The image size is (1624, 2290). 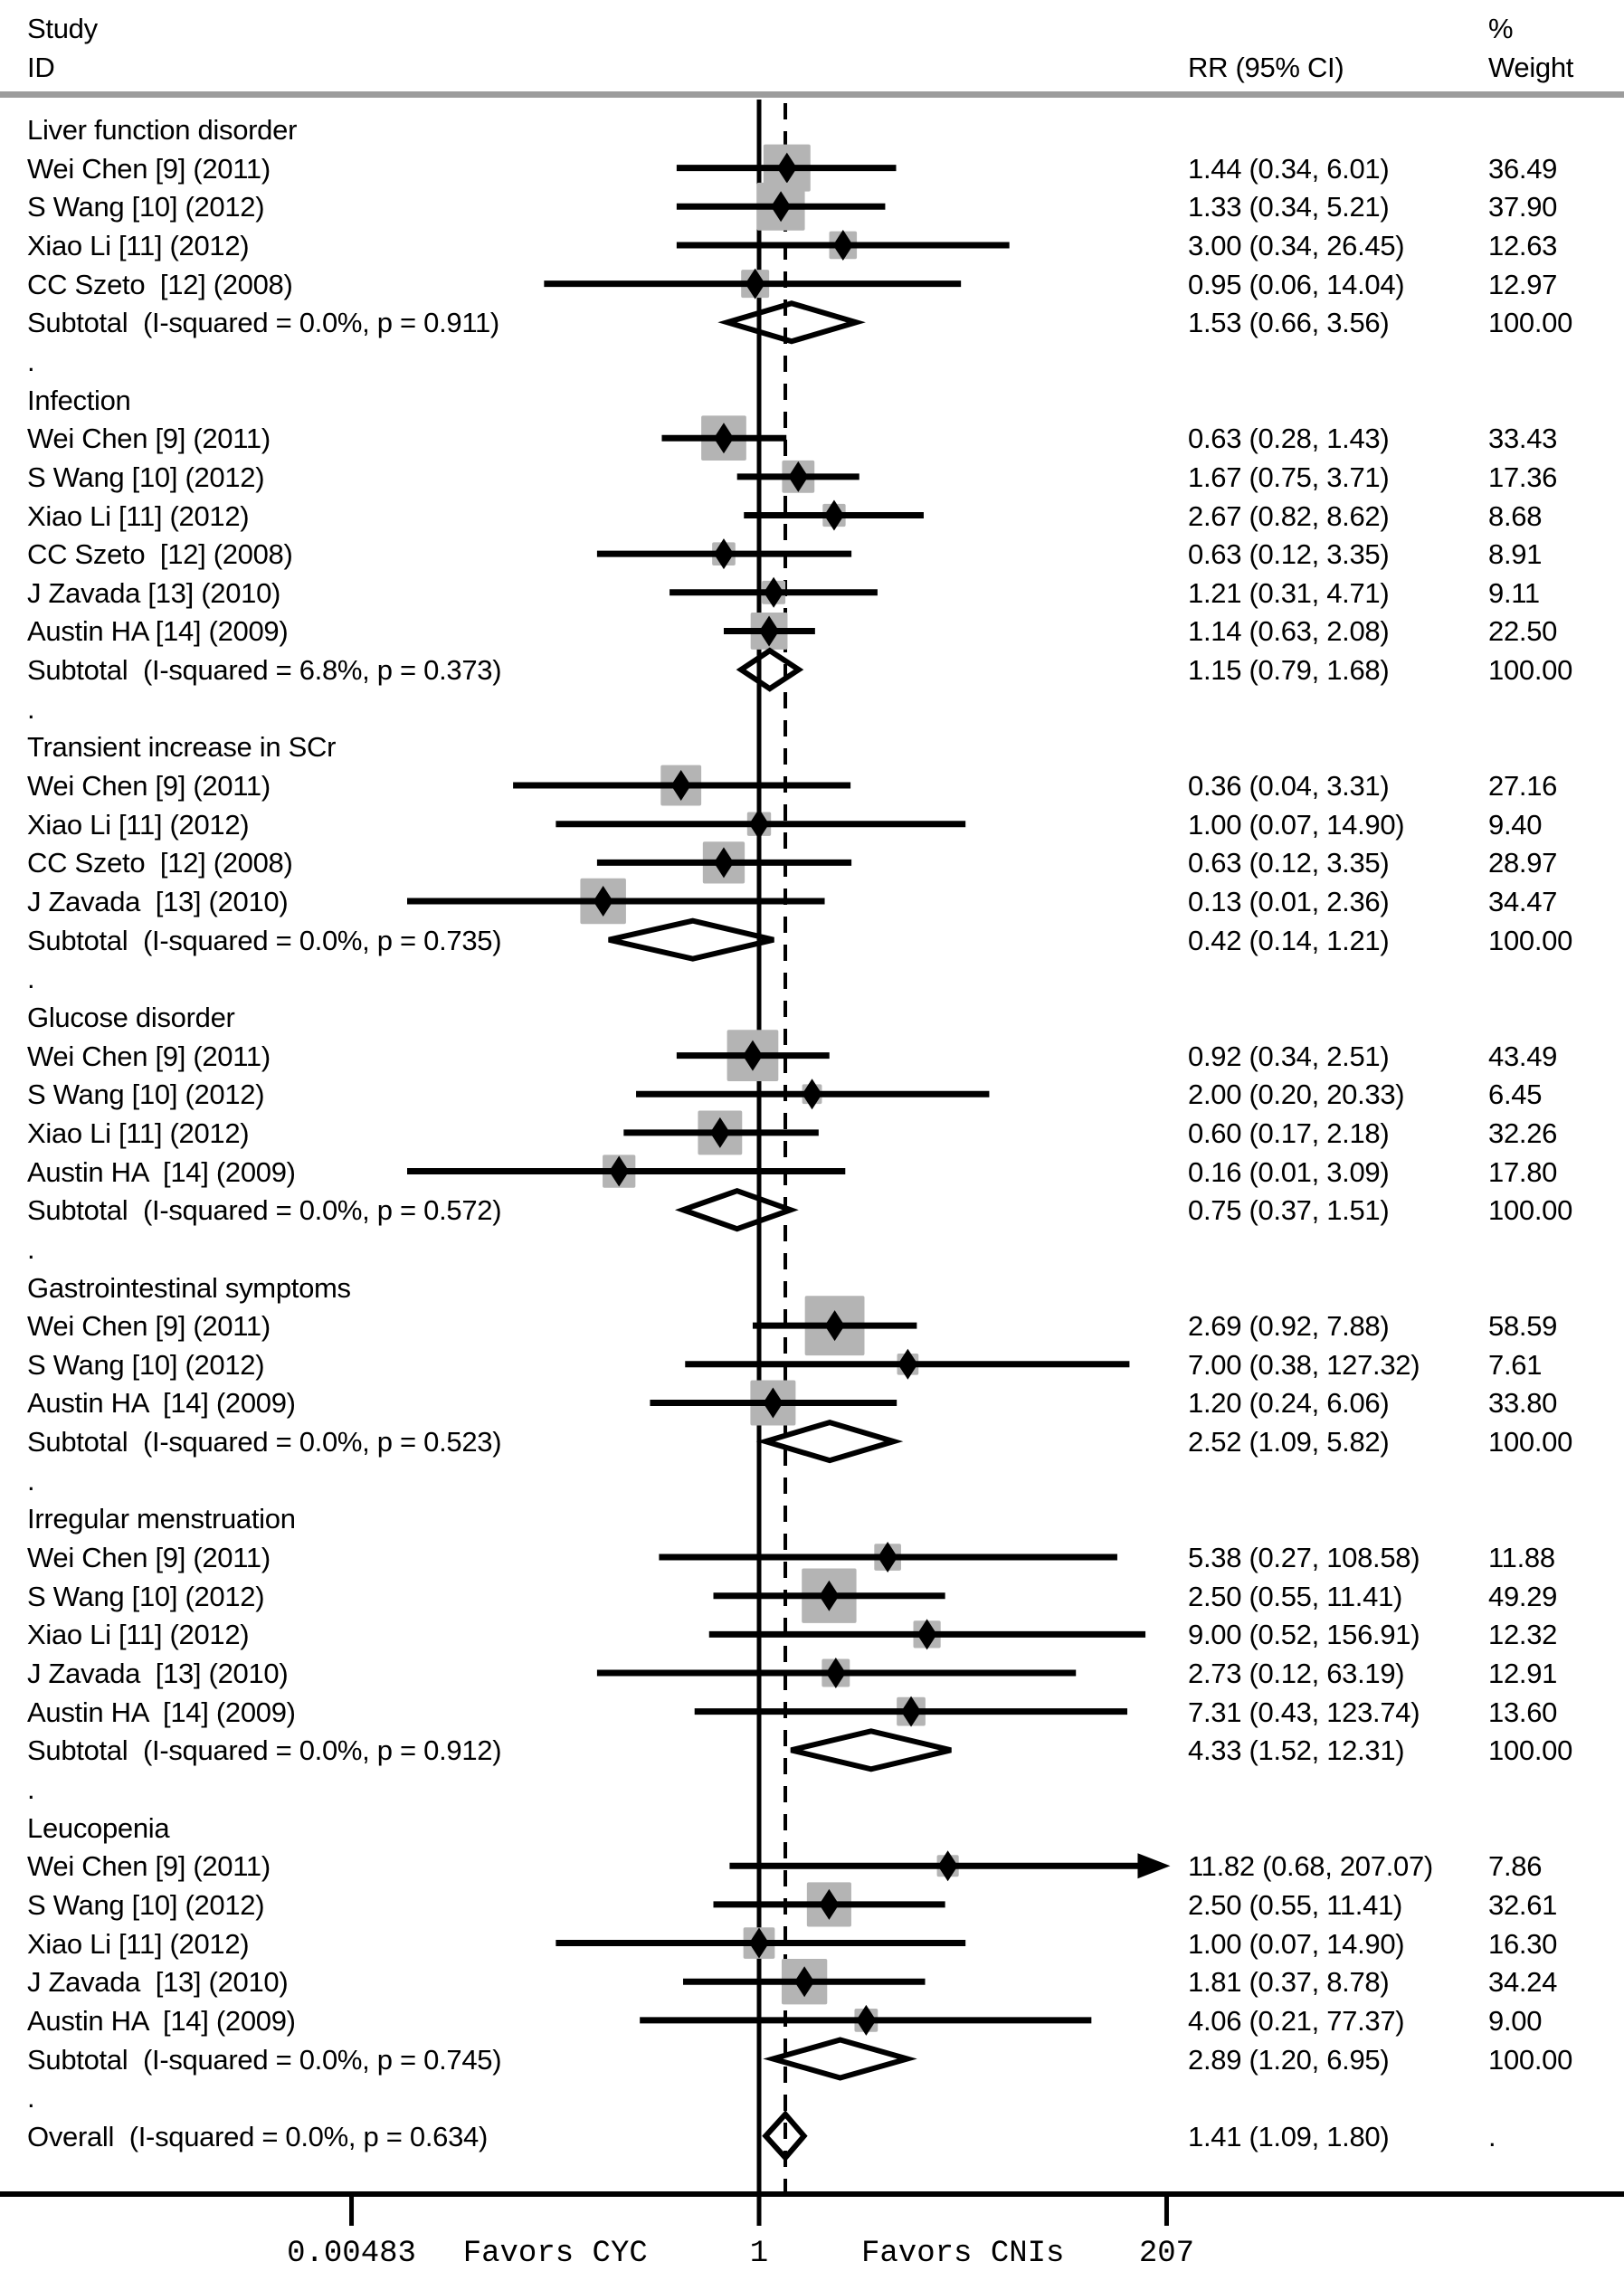 What do you see at coordinates (1515, 1364) in the screenshot?
I see `weight-value: 7.61` at bounding box center [1515, 1364].